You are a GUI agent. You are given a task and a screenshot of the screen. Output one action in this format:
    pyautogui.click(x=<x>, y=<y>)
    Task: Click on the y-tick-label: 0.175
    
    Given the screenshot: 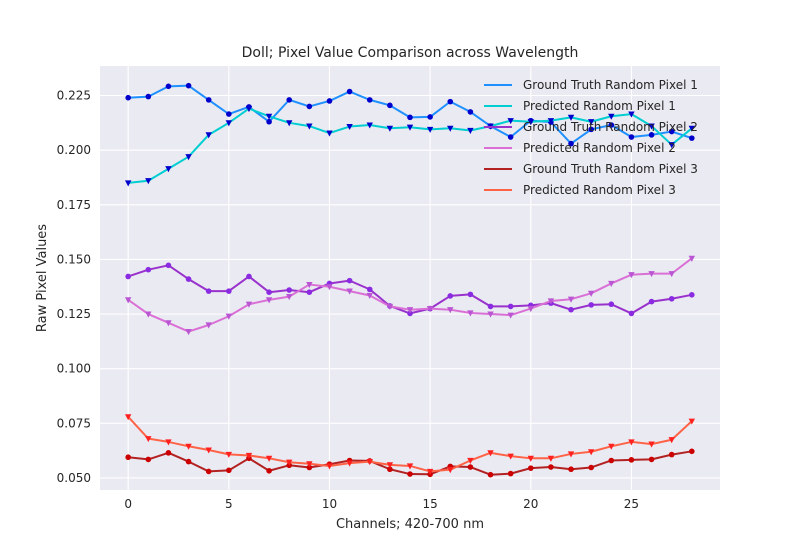 What is the action you would take?
    pyautogui.click(x=74, y=205)
    